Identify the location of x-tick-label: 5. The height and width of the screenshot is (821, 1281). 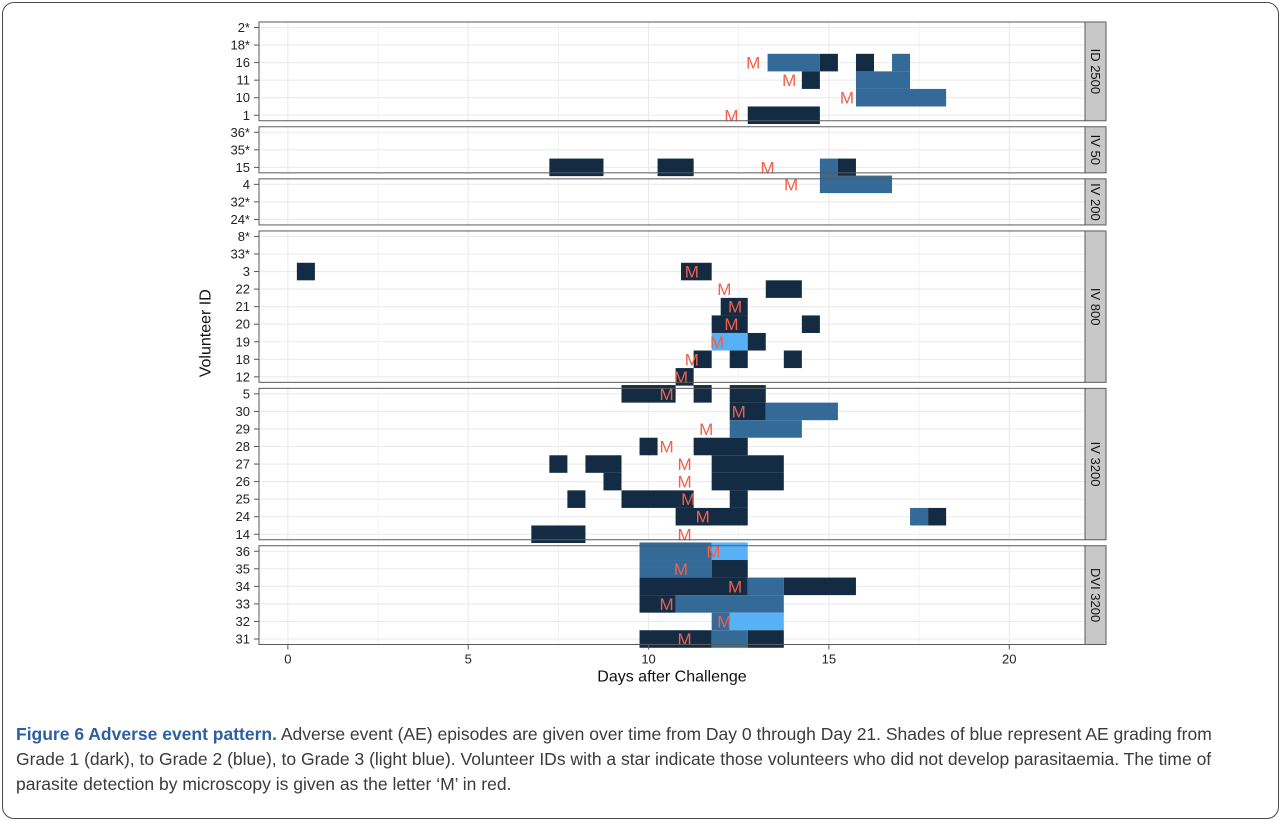
(468, 659).